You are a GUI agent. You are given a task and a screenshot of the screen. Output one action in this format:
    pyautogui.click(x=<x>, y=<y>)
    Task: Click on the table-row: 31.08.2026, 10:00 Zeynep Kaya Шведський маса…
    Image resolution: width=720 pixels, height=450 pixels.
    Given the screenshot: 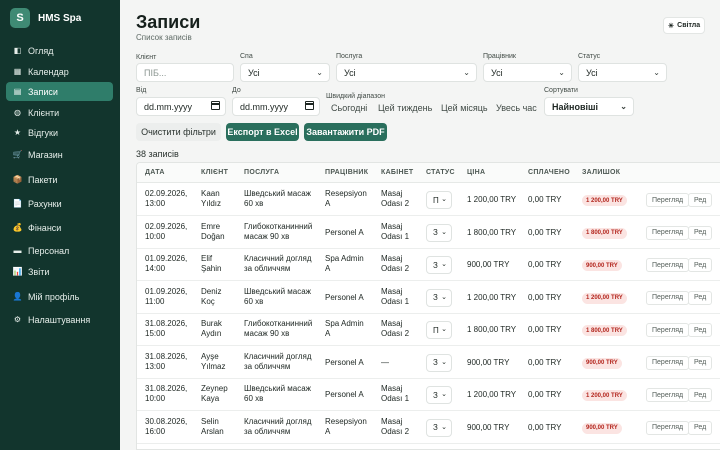 What is the action you would take?
    pyautogui.click(x=428, y=394)
    